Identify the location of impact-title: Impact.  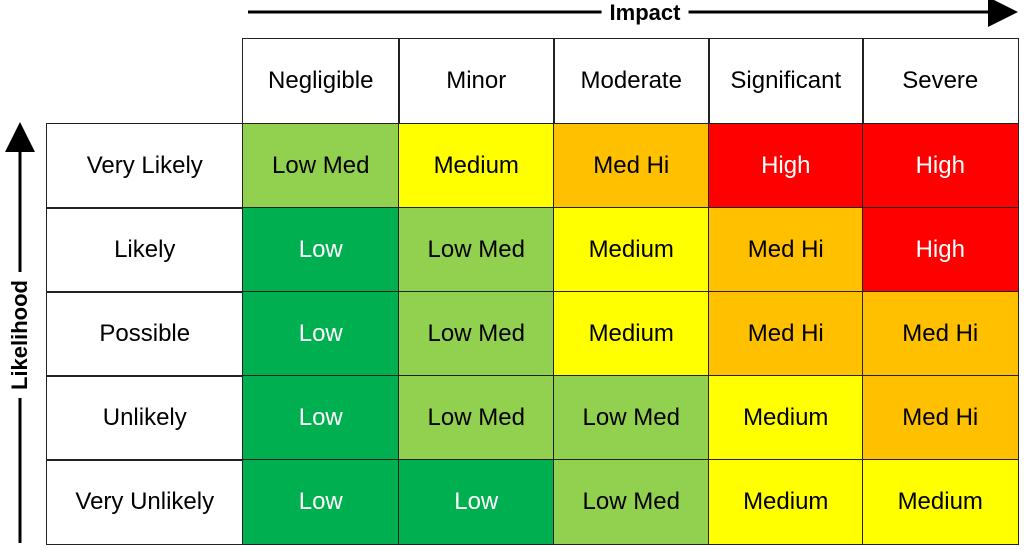
(645, 13).